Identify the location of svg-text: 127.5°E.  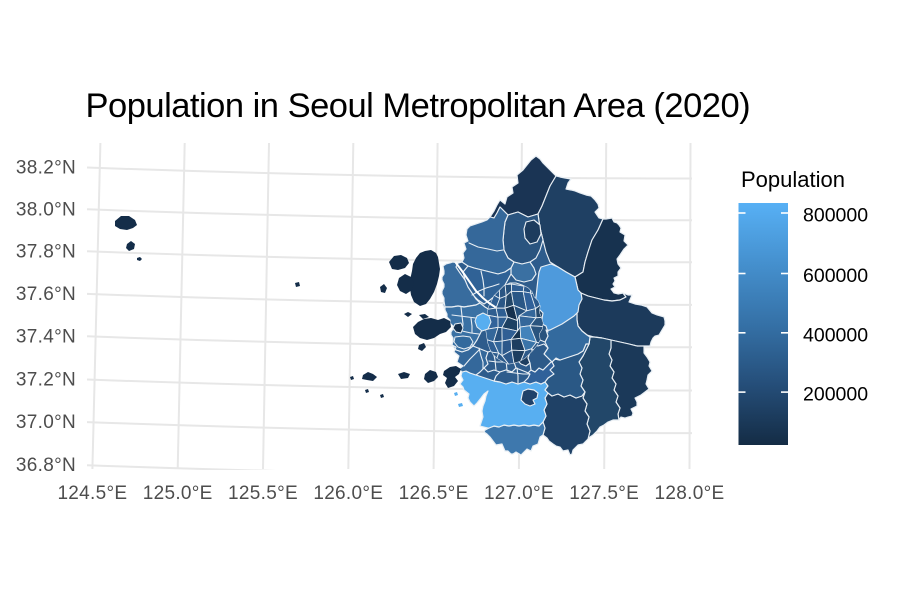
(604, 493).